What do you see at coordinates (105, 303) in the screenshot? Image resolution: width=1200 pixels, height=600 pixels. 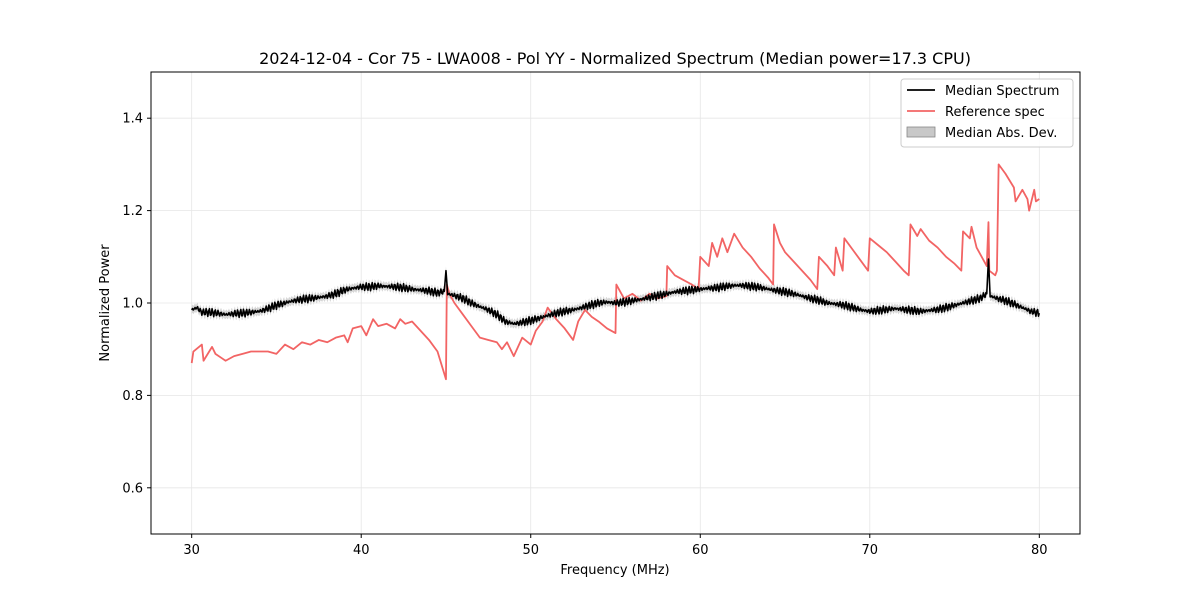 I see `y-axis-label: Normalized Power` at bounding box center [105, 303].